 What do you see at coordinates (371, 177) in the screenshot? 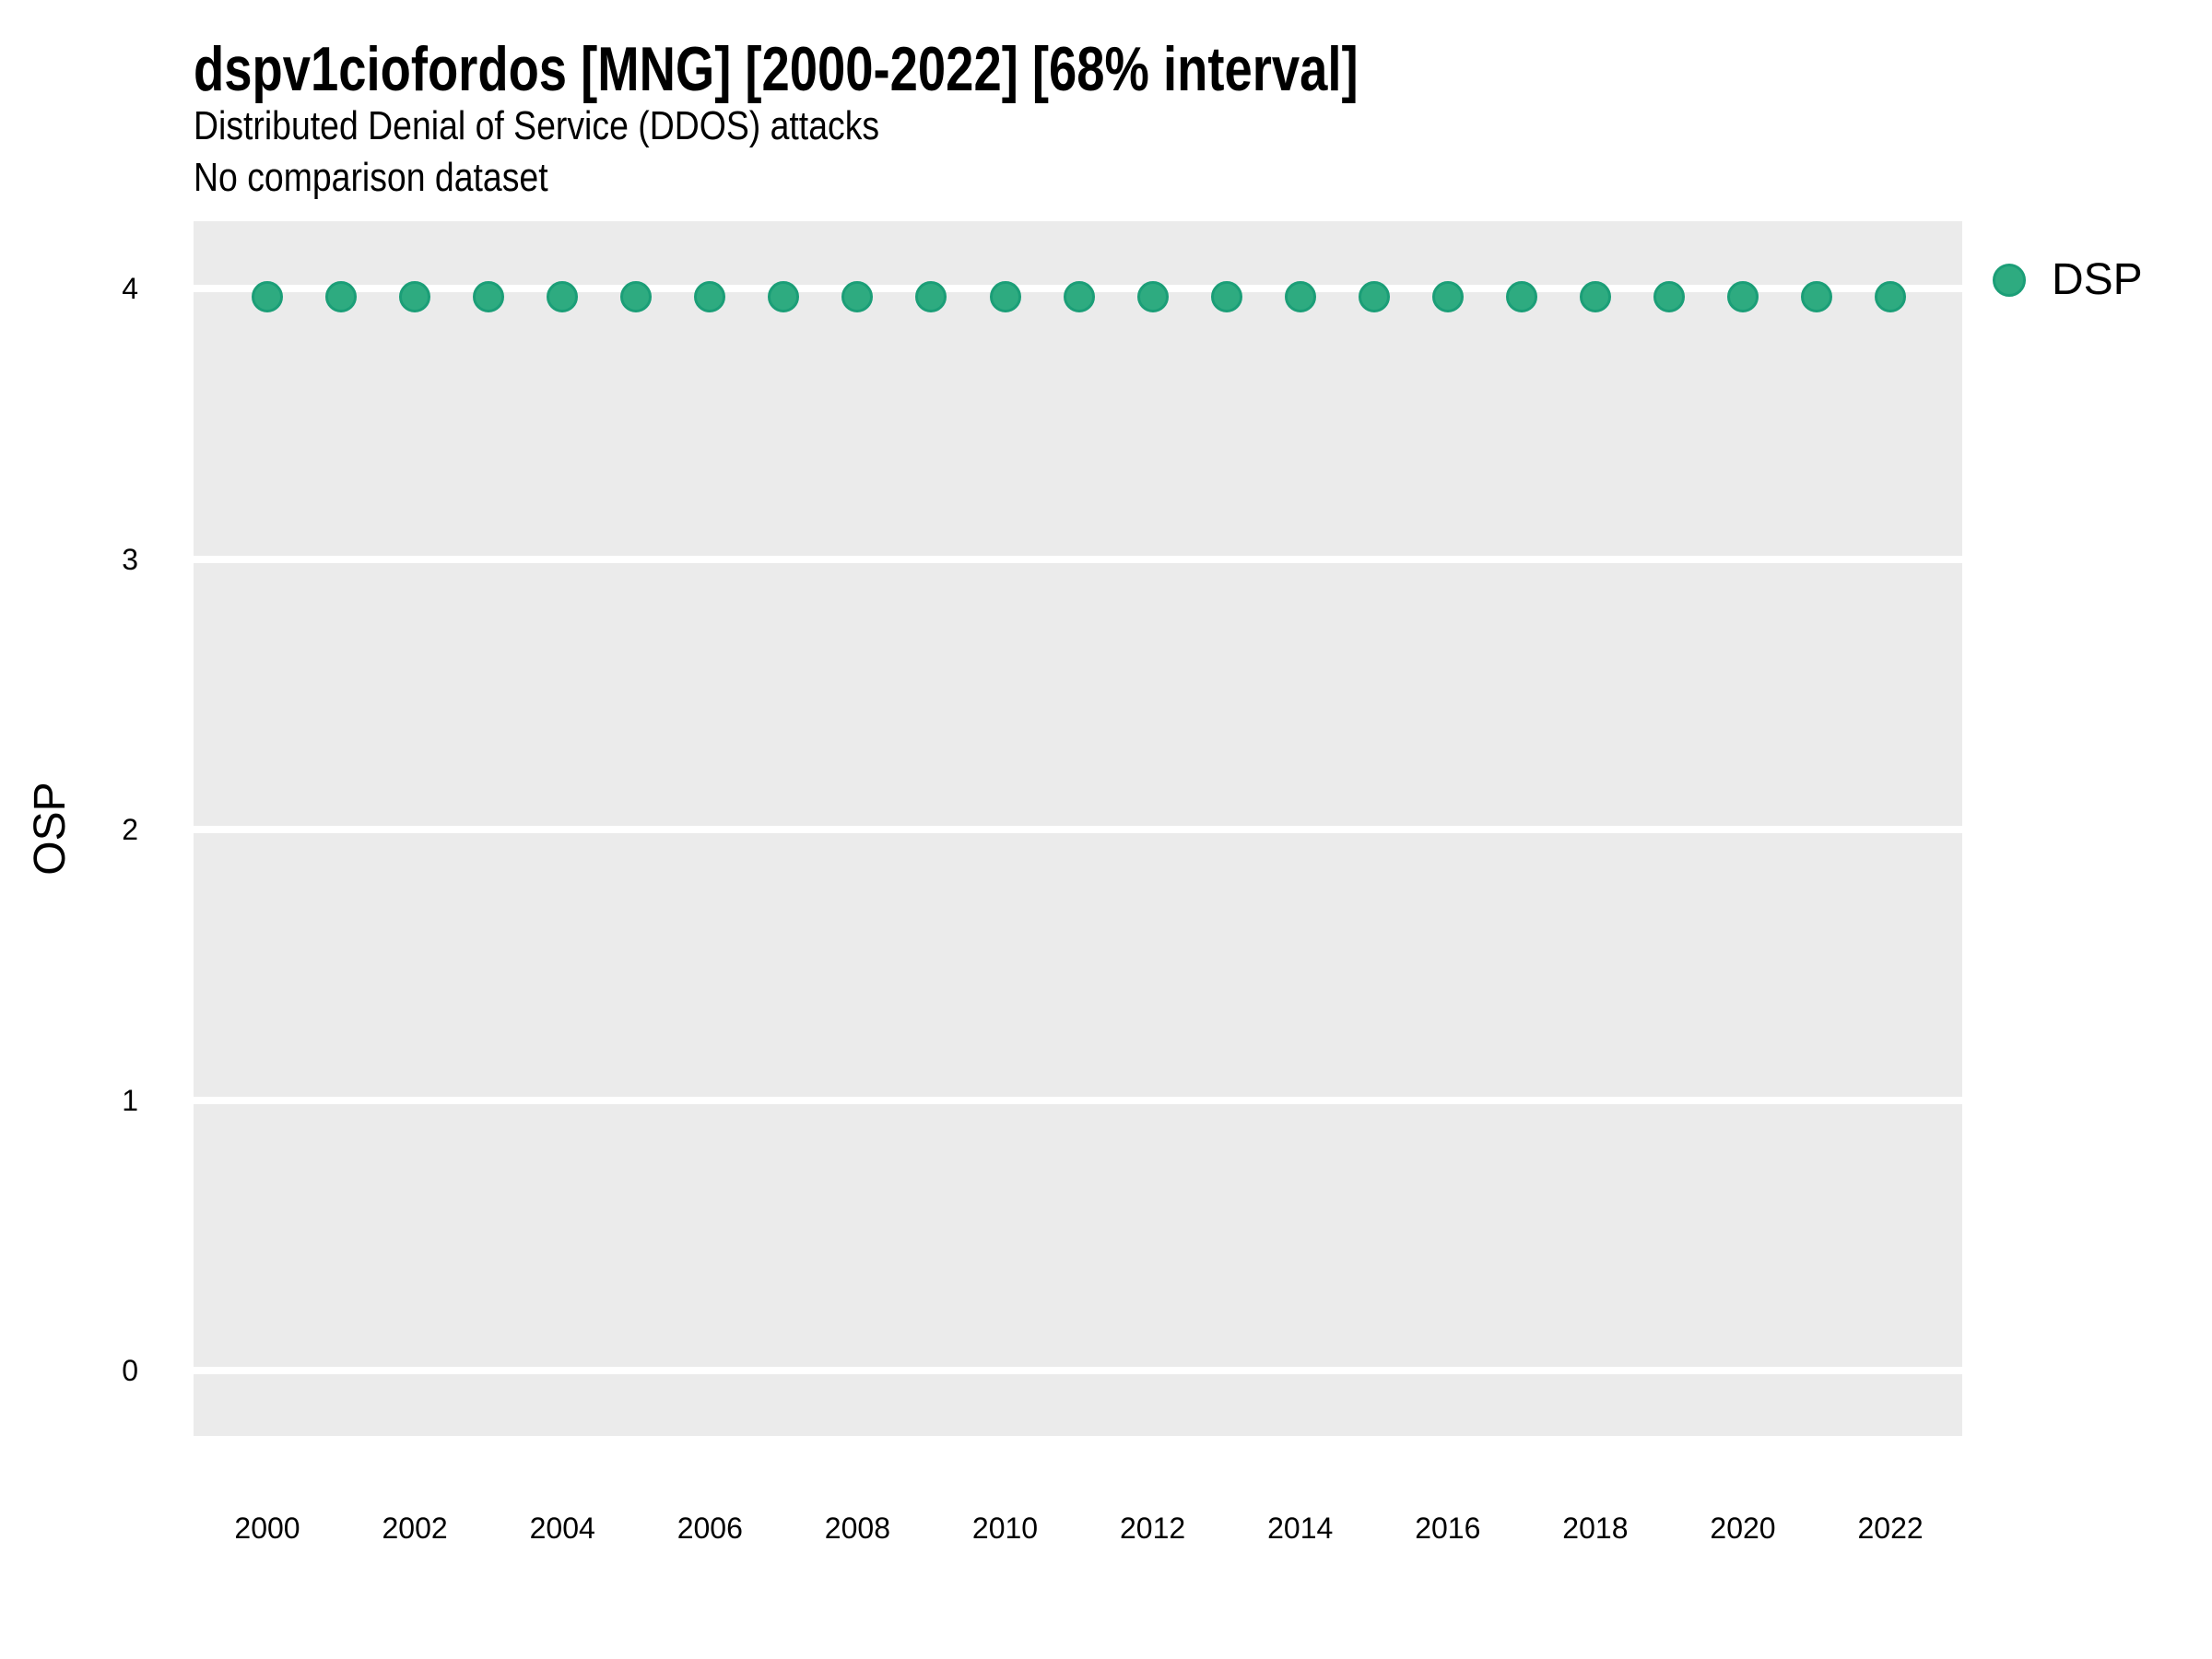
I see `chart-note: No comparison dataset` at bounding box center [371, 177].